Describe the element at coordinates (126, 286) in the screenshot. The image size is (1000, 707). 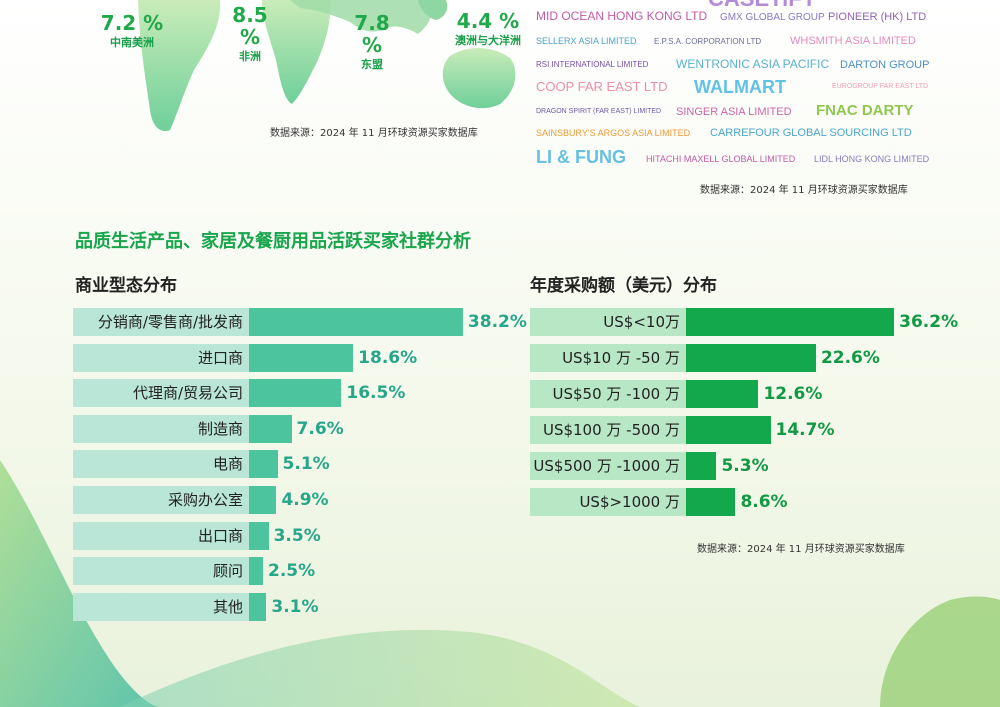
I see `business-type-title: 商业型态分布` at that location.